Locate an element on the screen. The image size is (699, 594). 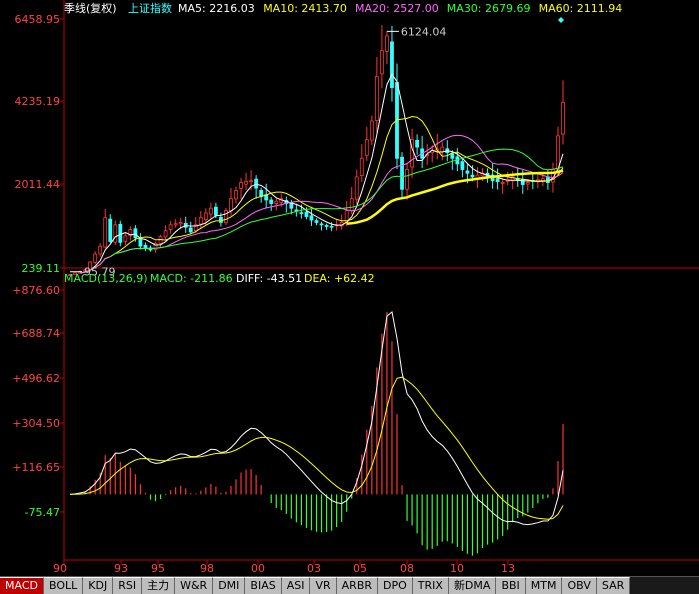
tab-bbi: BBI is located at coordinates (511, 585).